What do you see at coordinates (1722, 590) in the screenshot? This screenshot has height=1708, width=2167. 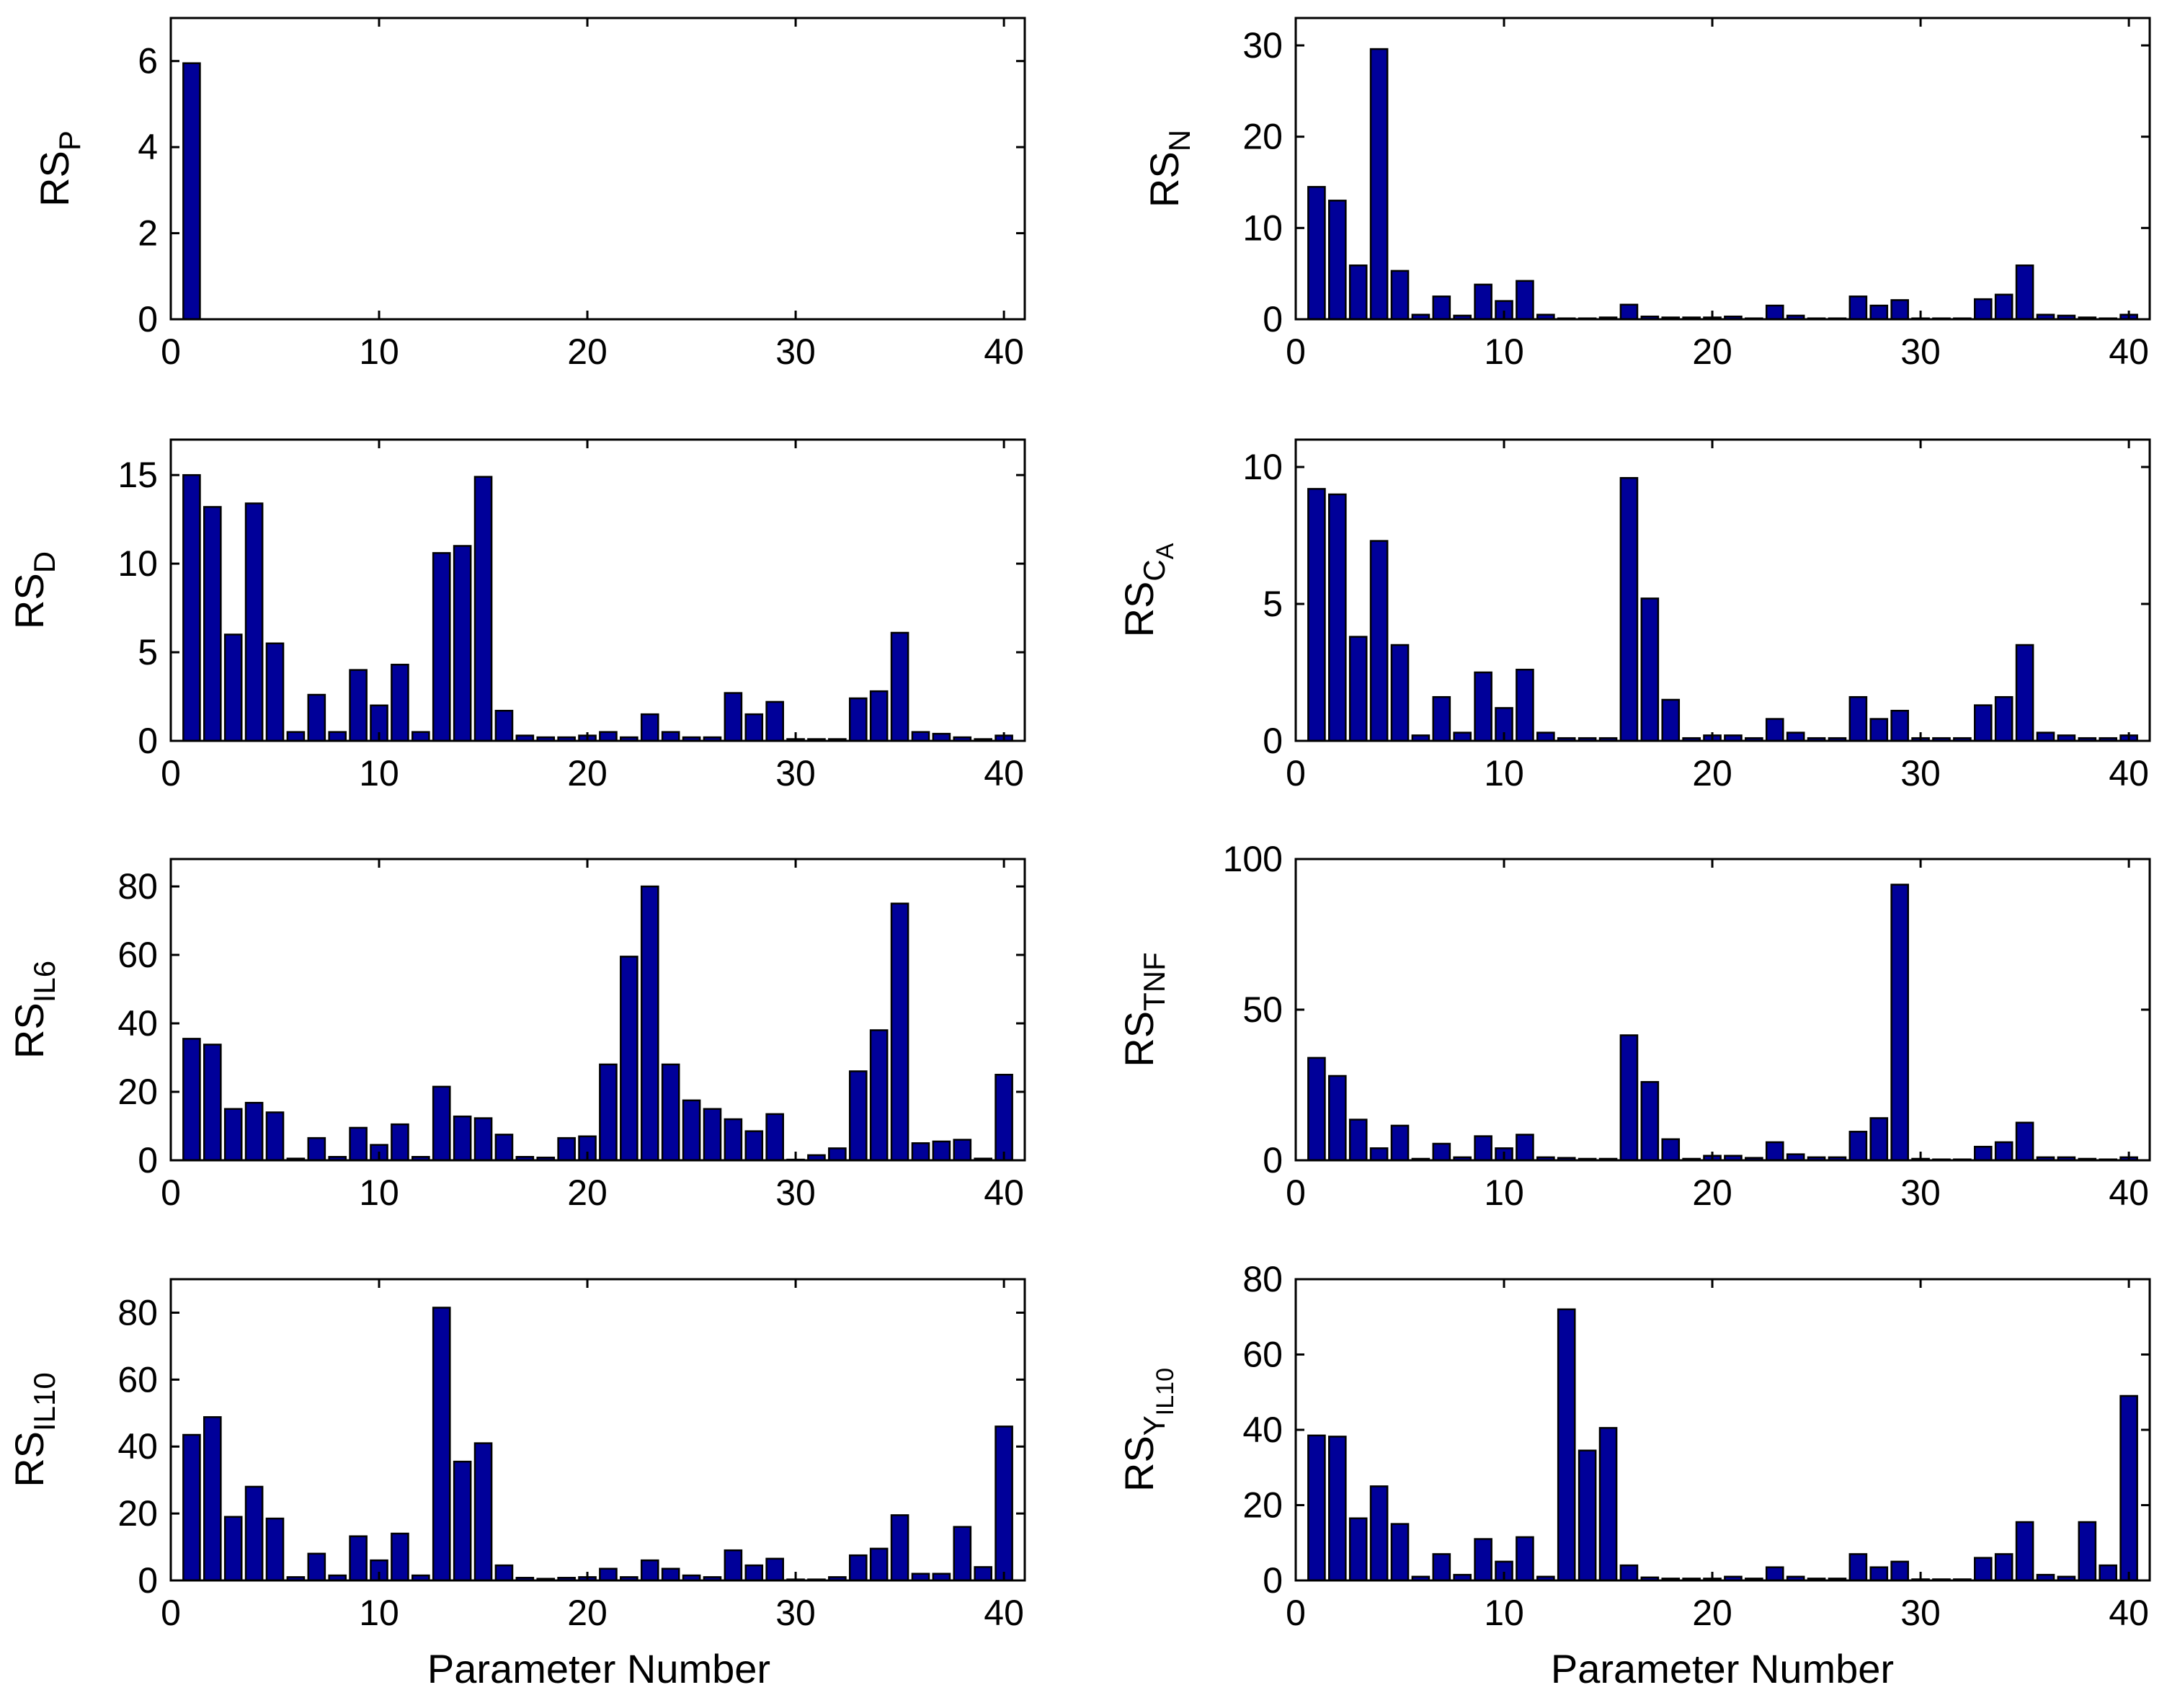 I see `axes-box-row2-right` at bounding box center [1722, 590].